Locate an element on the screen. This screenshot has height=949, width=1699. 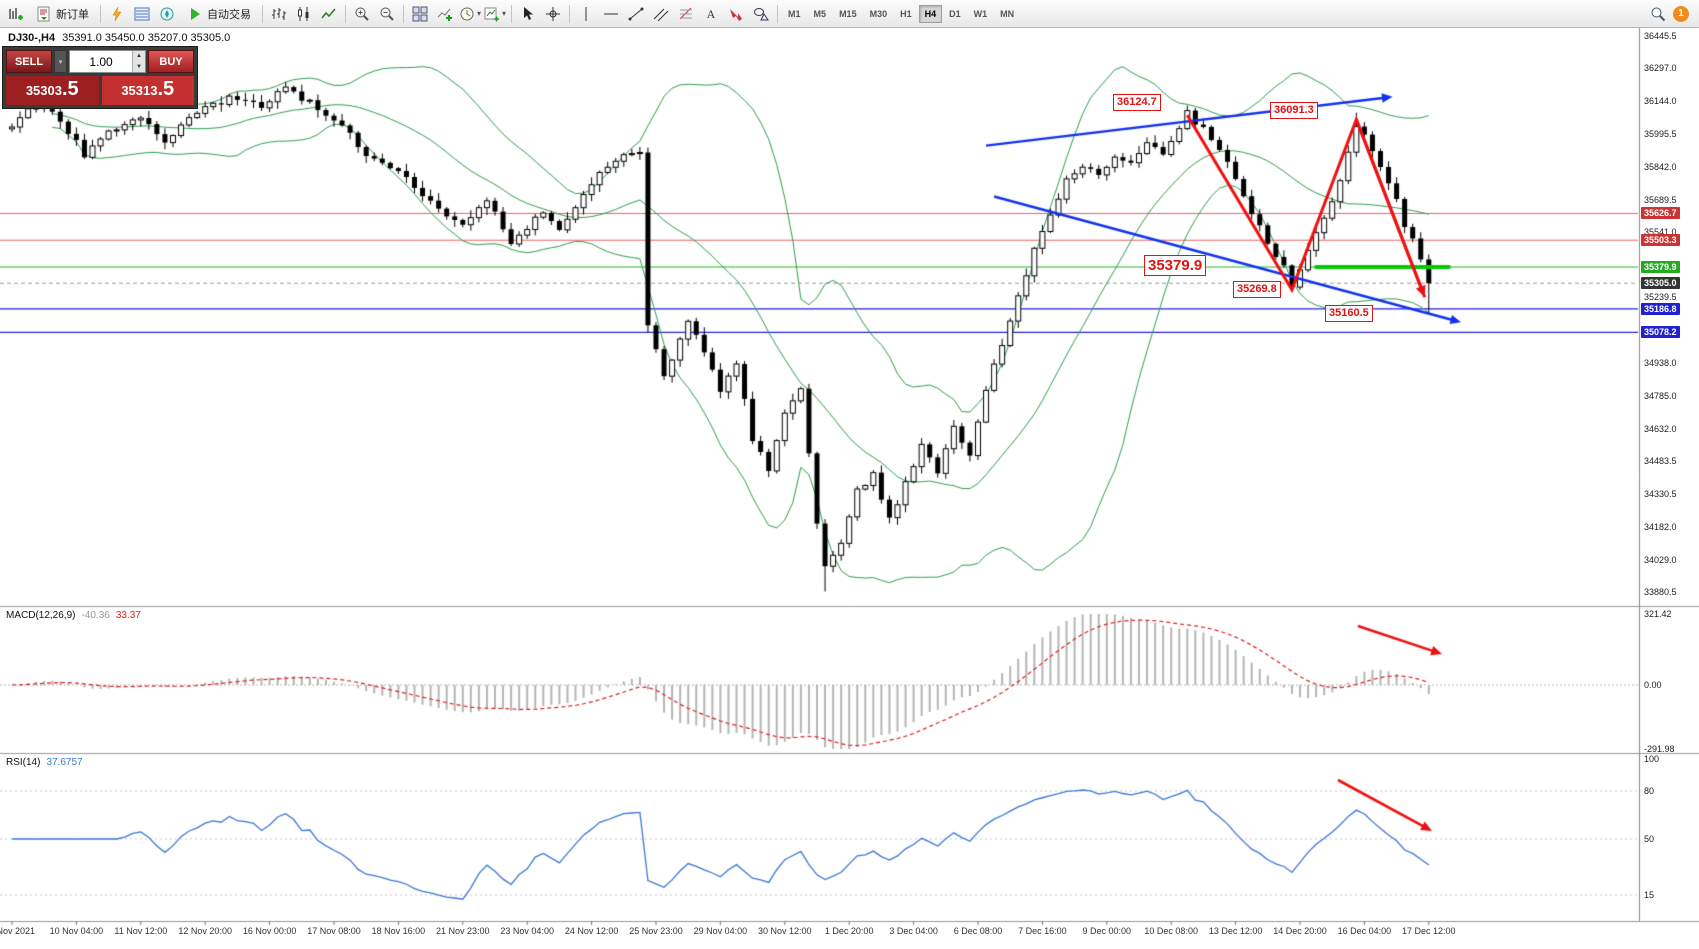
svg-text: A is located at coordinates (711, 14).